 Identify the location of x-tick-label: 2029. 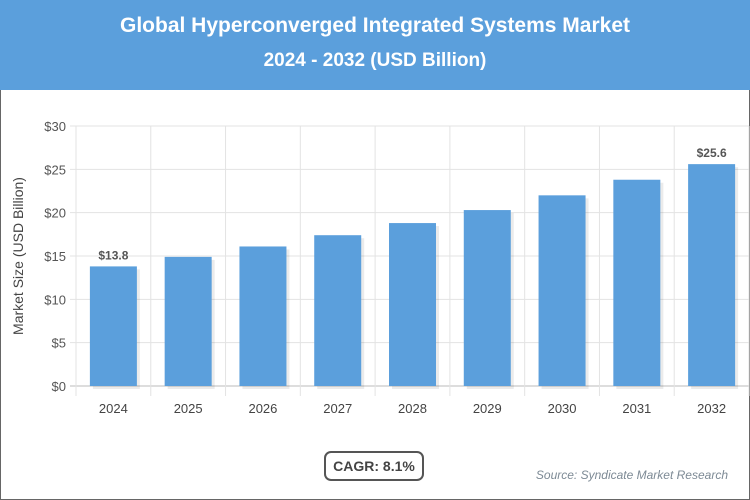
(487, 408).